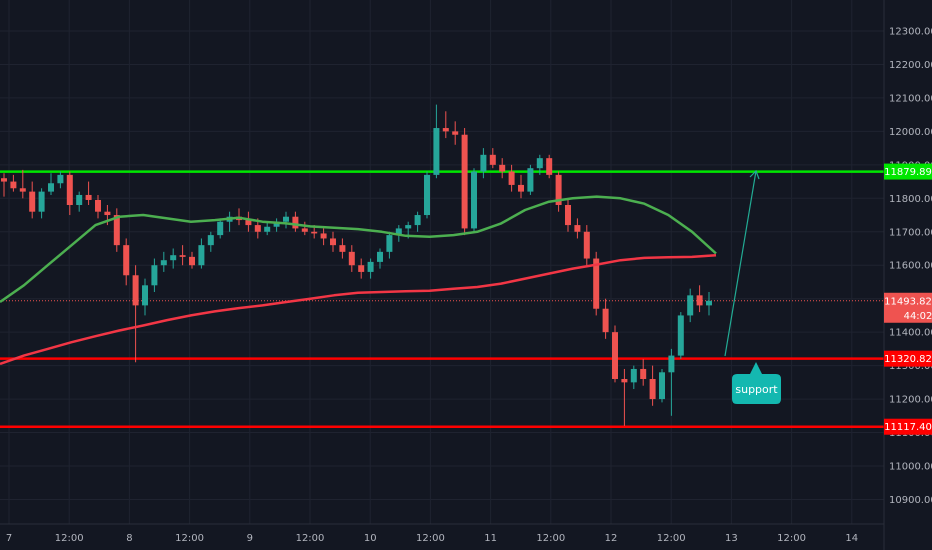 This screenshot has width=932, height=550. What do you see at coordinates (910, 232) in the screenshot?
I see `y-tick-label: 11700.00` at bounding box center [910, 232].